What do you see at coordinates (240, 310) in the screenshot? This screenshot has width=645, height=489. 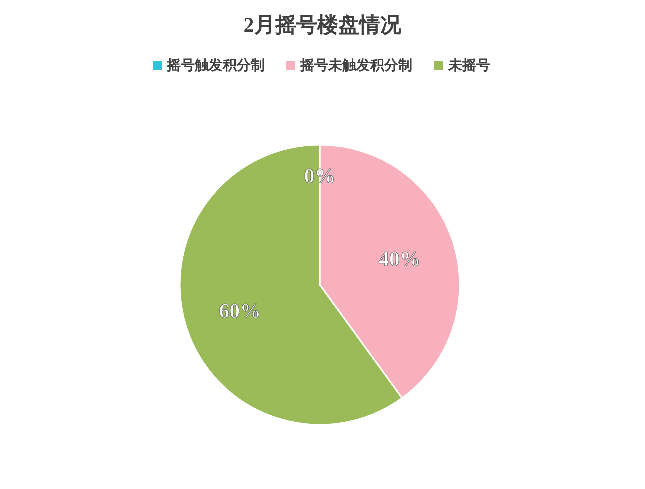 I see `data-label: 60%` at bounding box center [240, 310].